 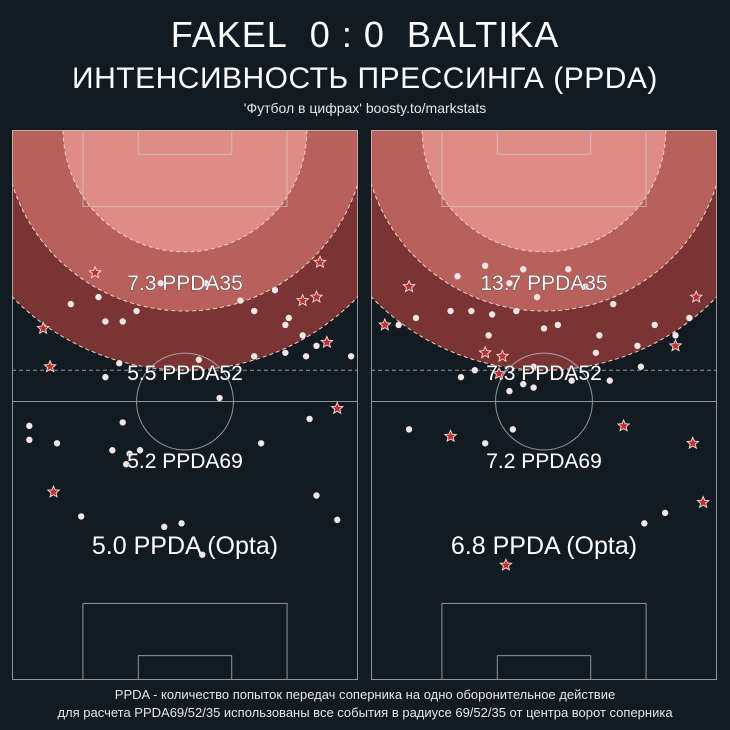 What do you see at coordinates (543, 283) in the screenshot?
I see `ppda35-label: 13.7 PPDA35` at bounding box center [543, 283].